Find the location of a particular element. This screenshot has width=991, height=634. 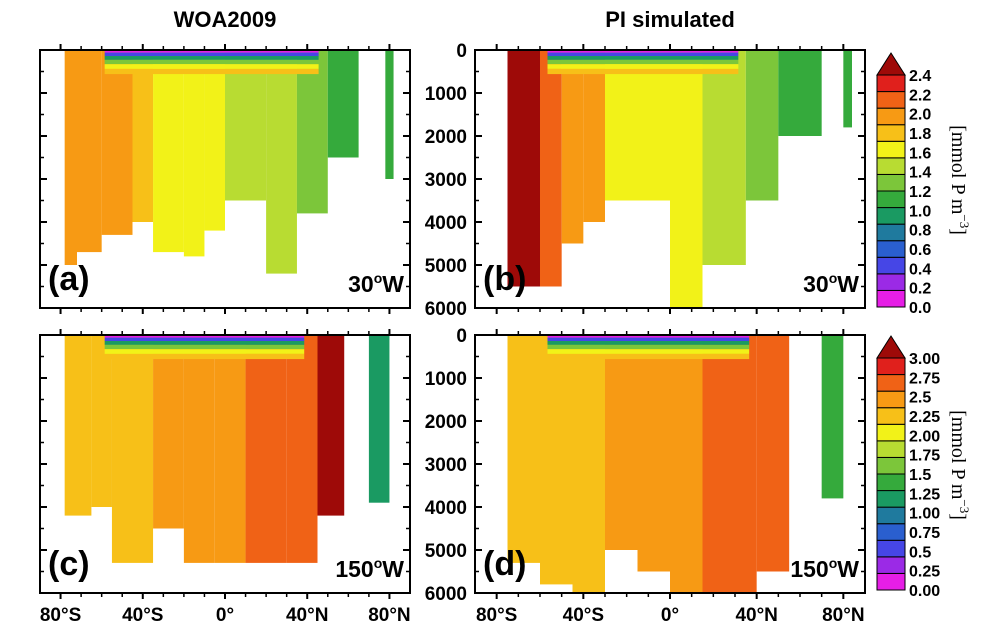

colorbar-tick-label: 0.6 is located at coordinates (920, 250).